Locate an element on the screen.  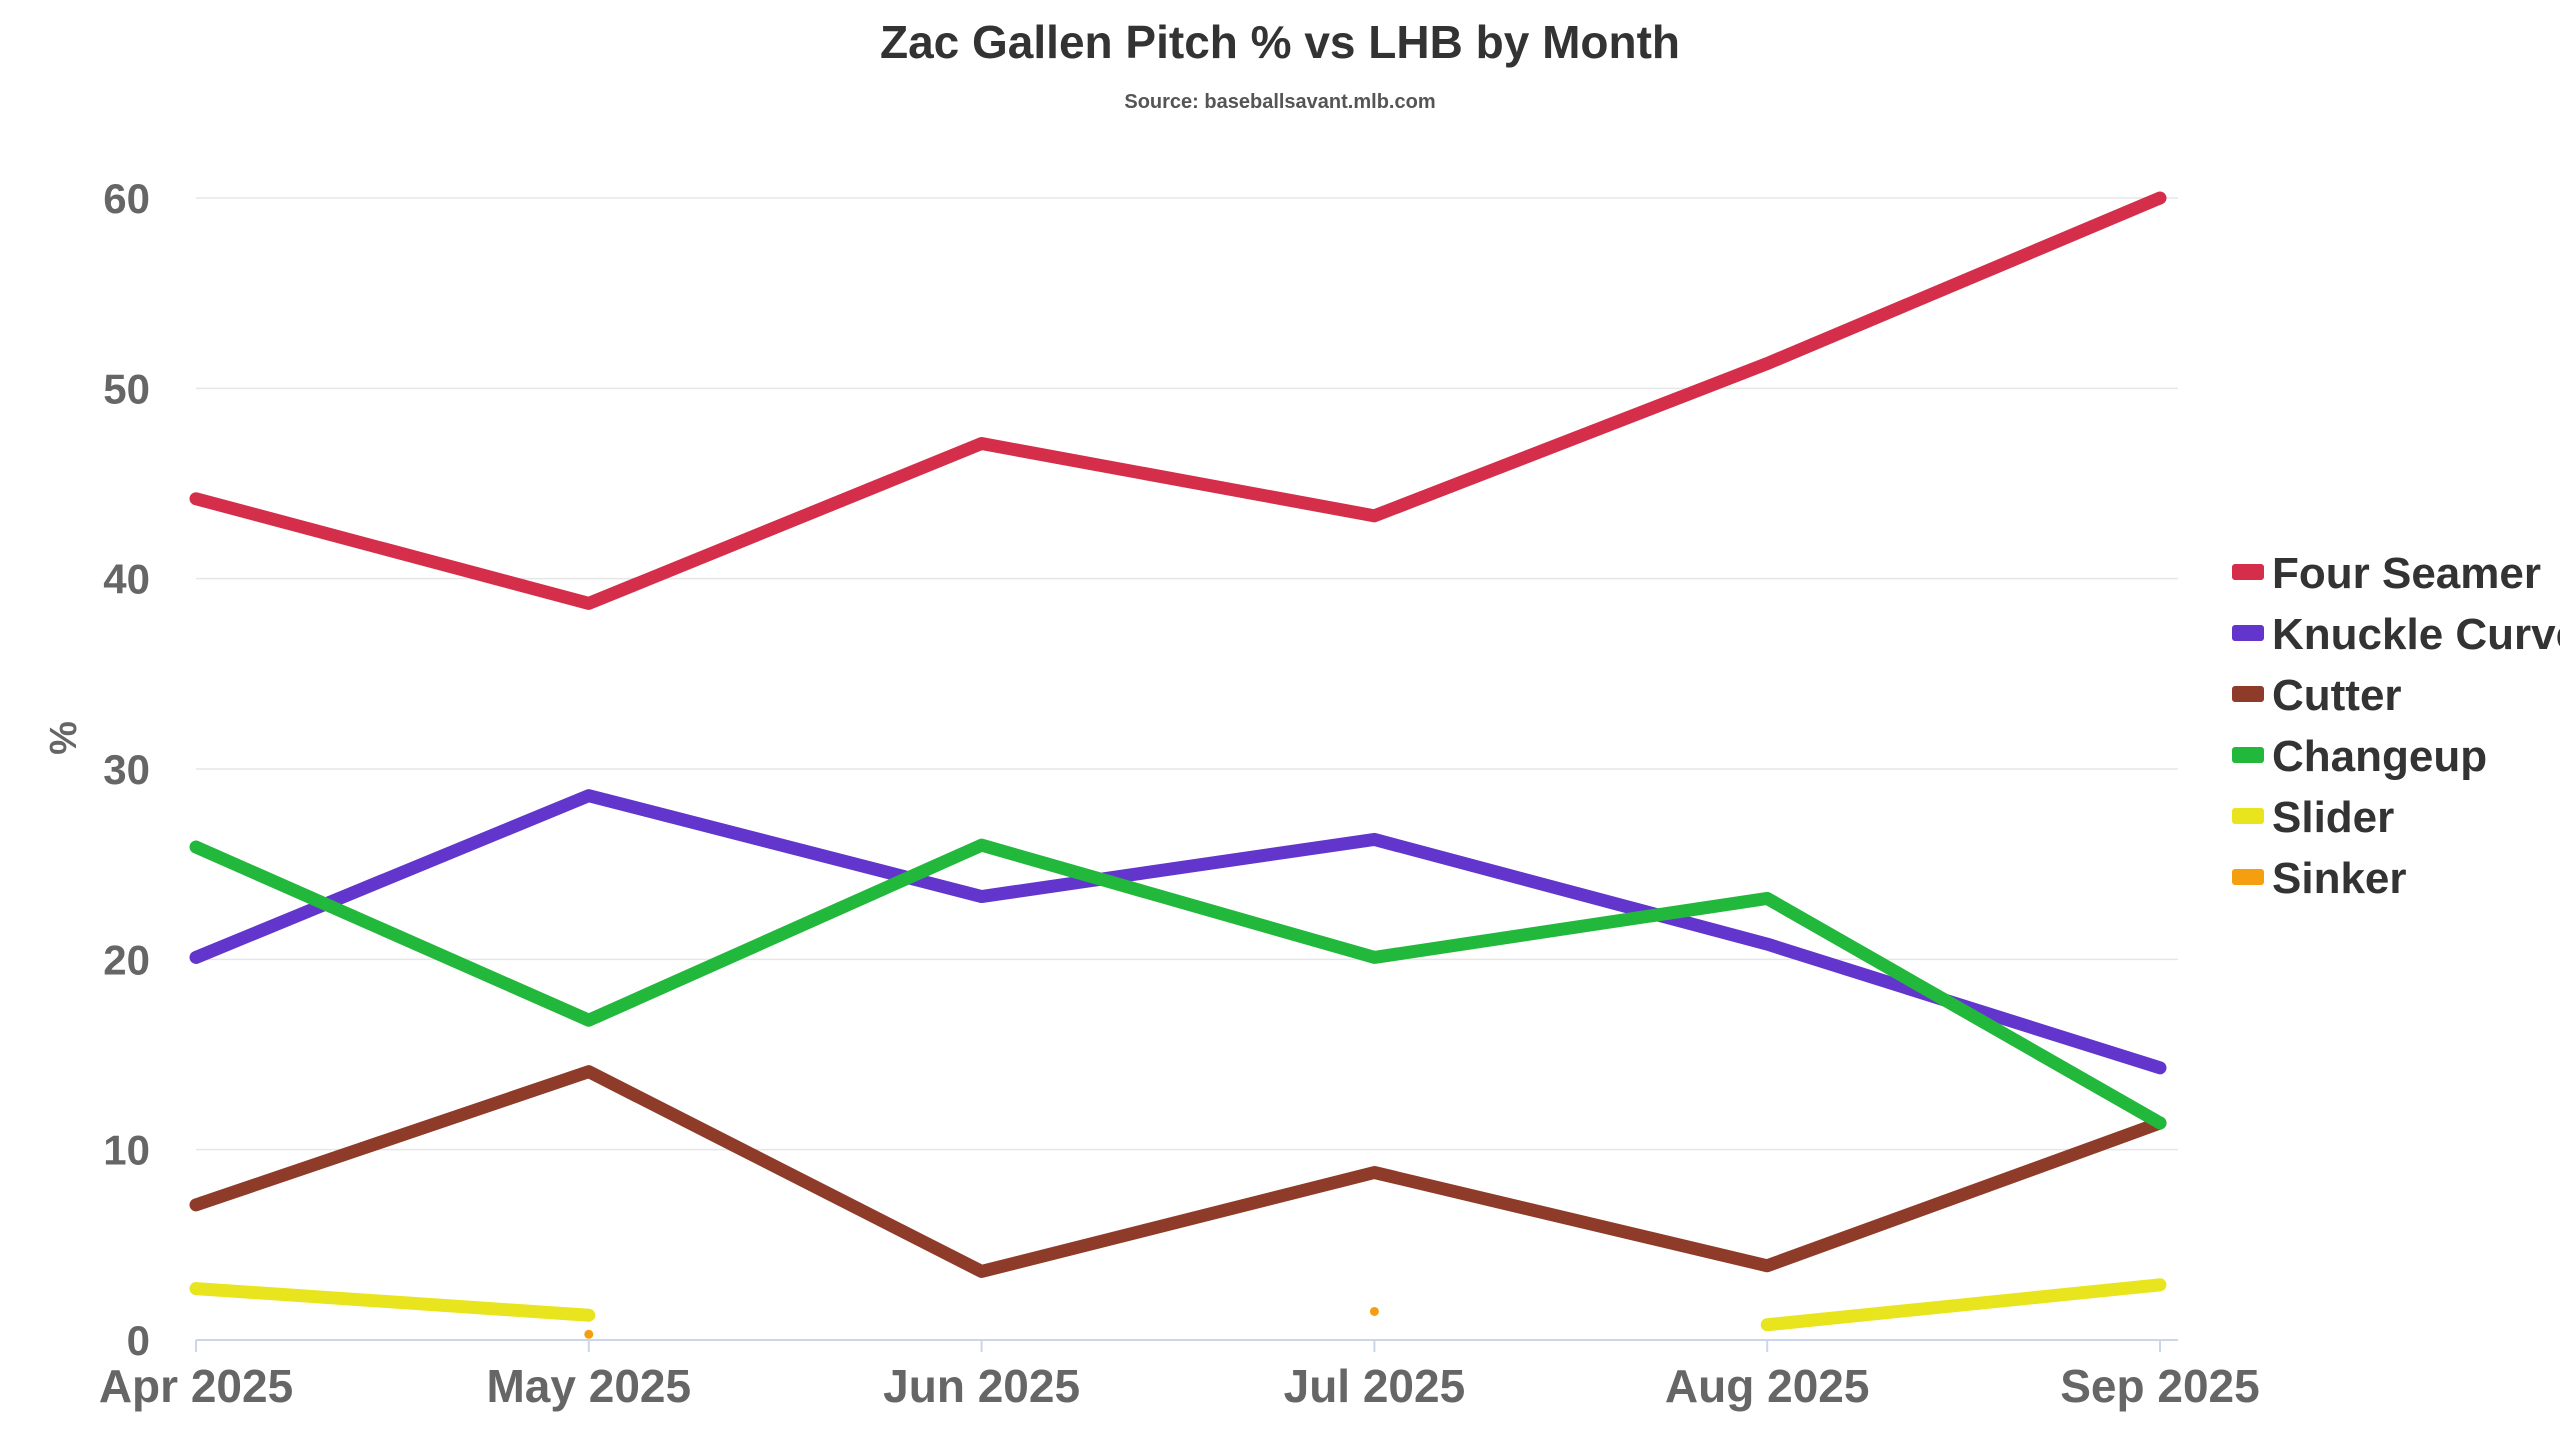
y-tick-label: 20 is located at coordinates (126, 959).